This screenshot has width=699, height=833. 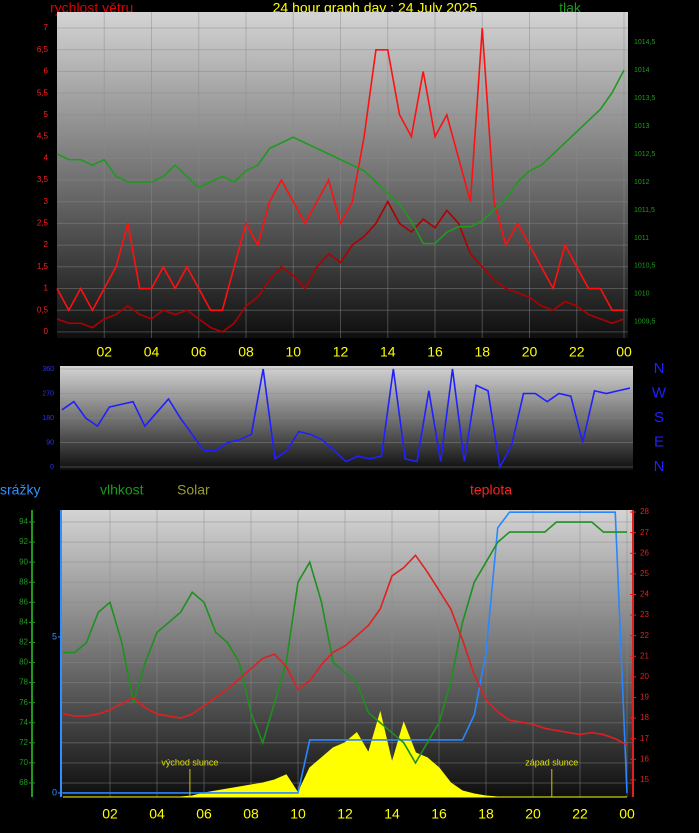 What do you see at coordinates (23, 521) in the screenshot?
I see `y-tick-label: 94` at bounding box center [23, 521].